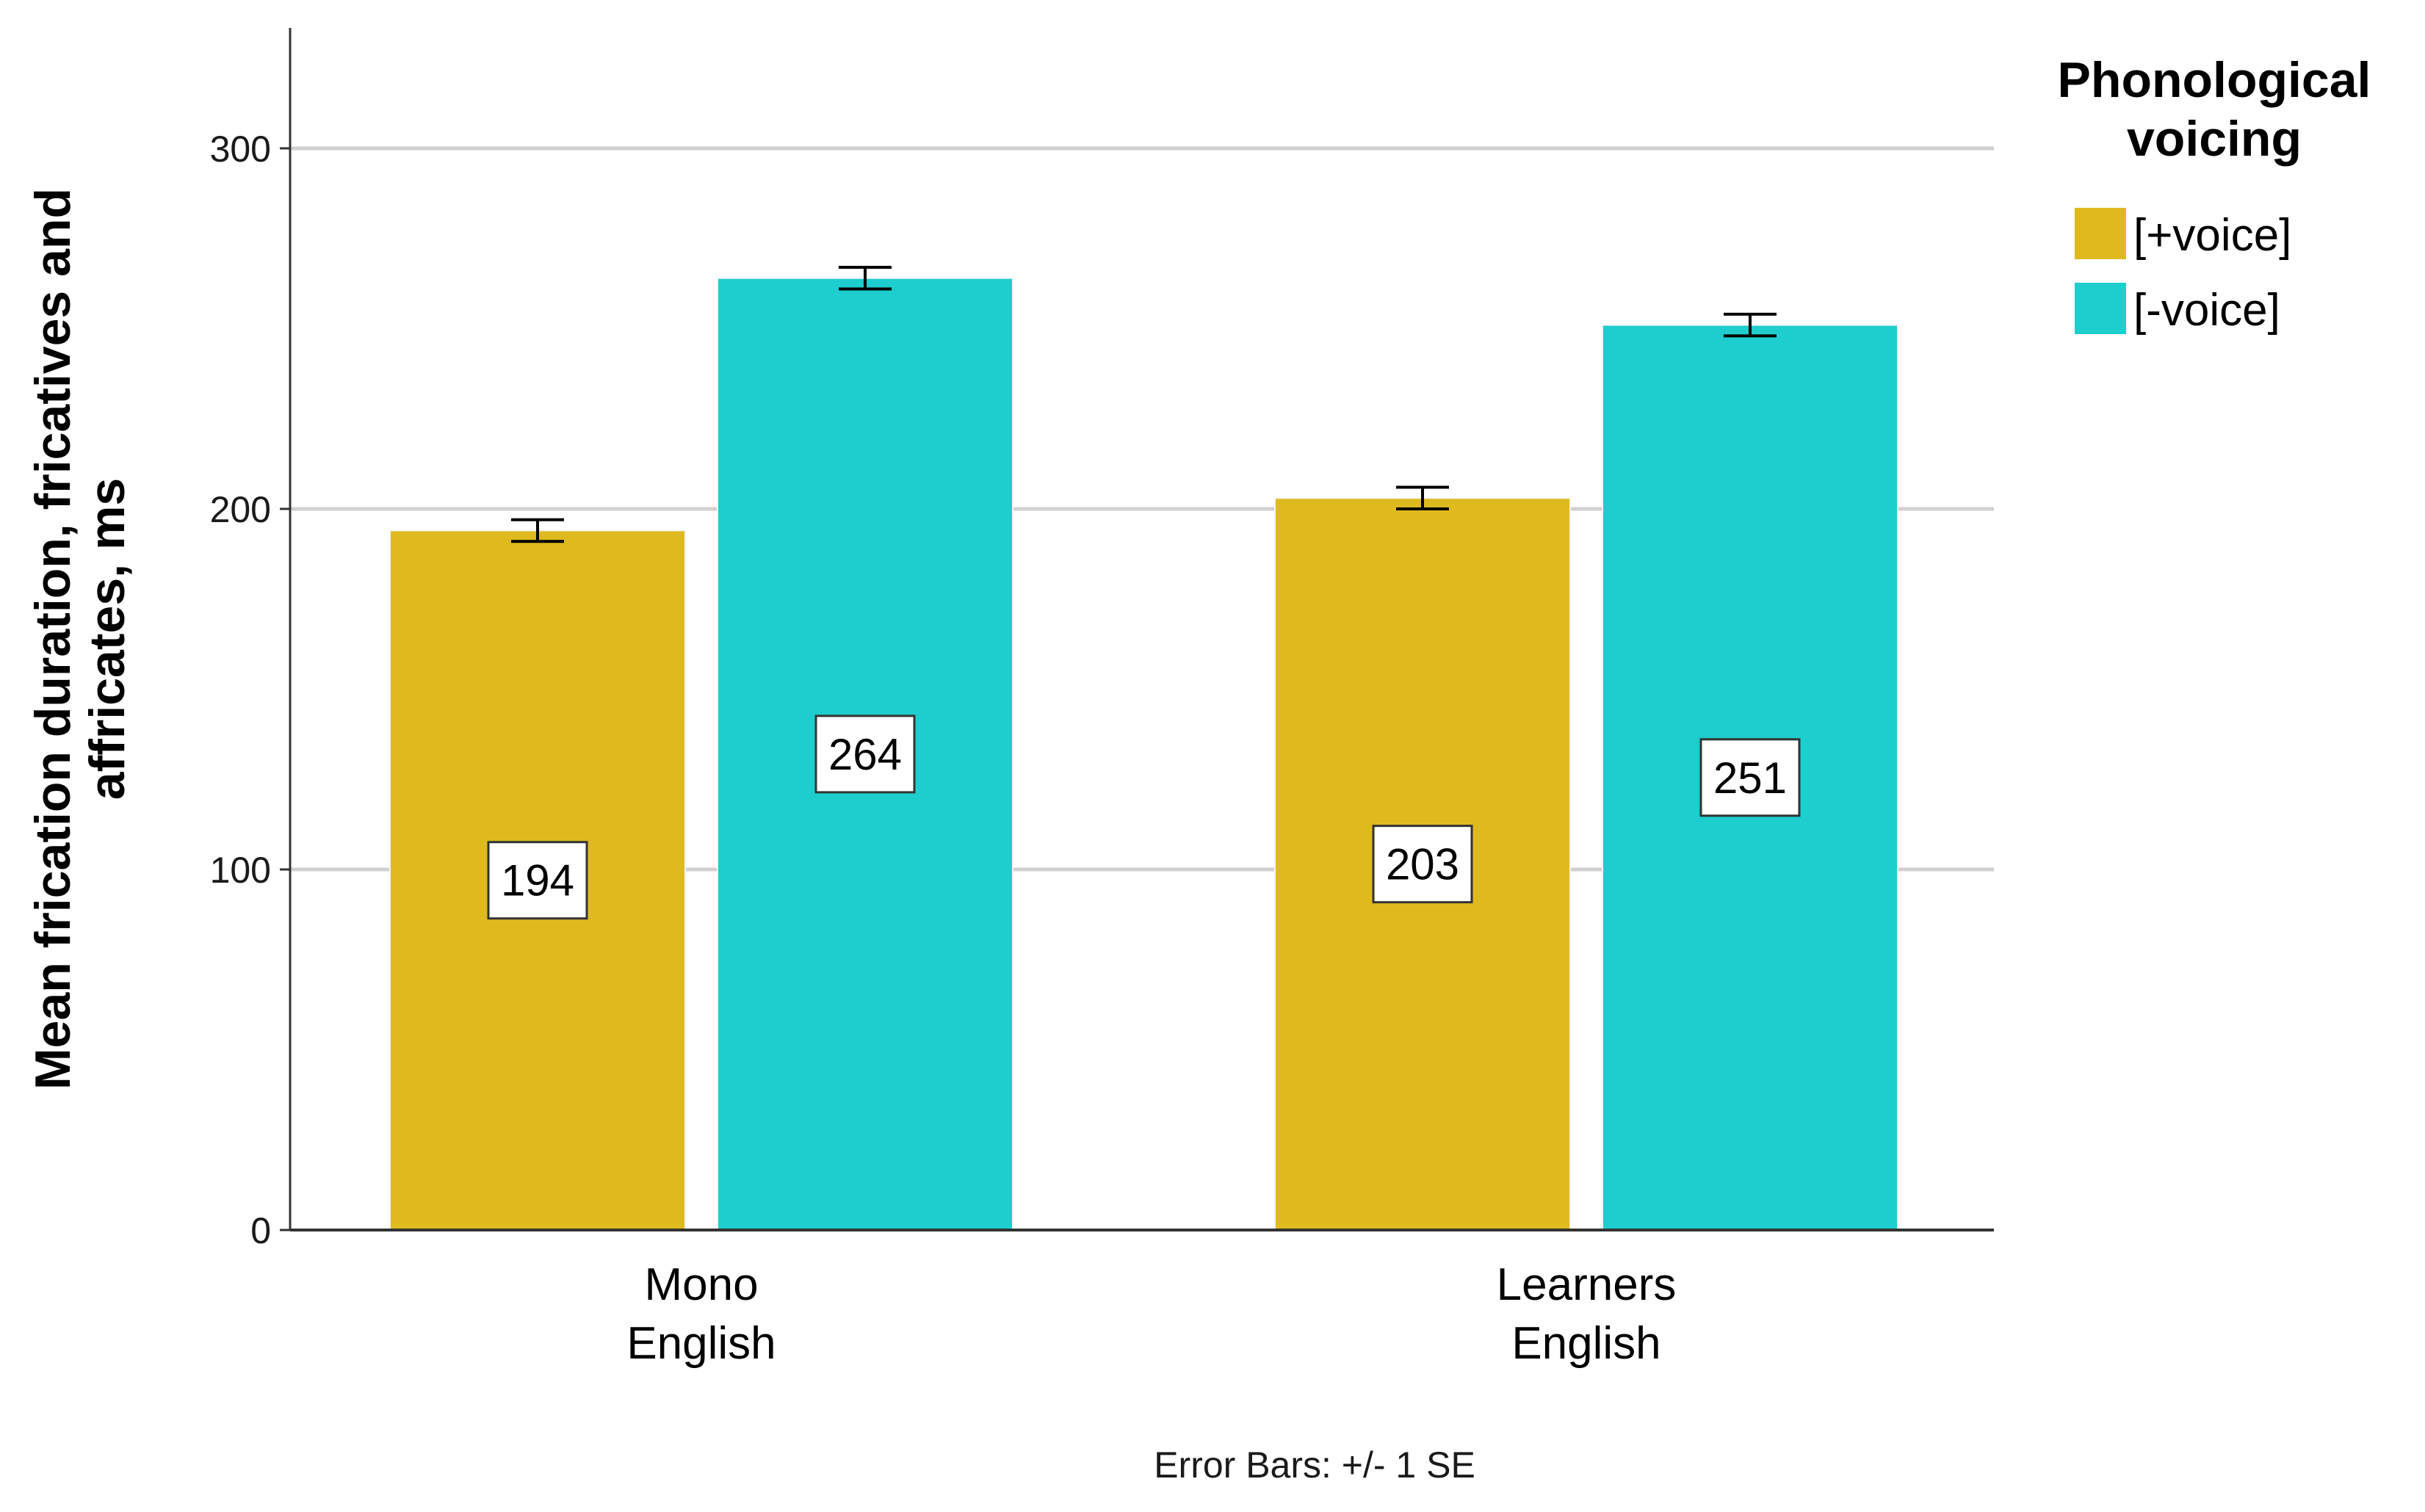 Image resolution: width=2425 pixels, height=1512 pixels. I want to click on legend-entry: [-voice], so click(2206, 310).